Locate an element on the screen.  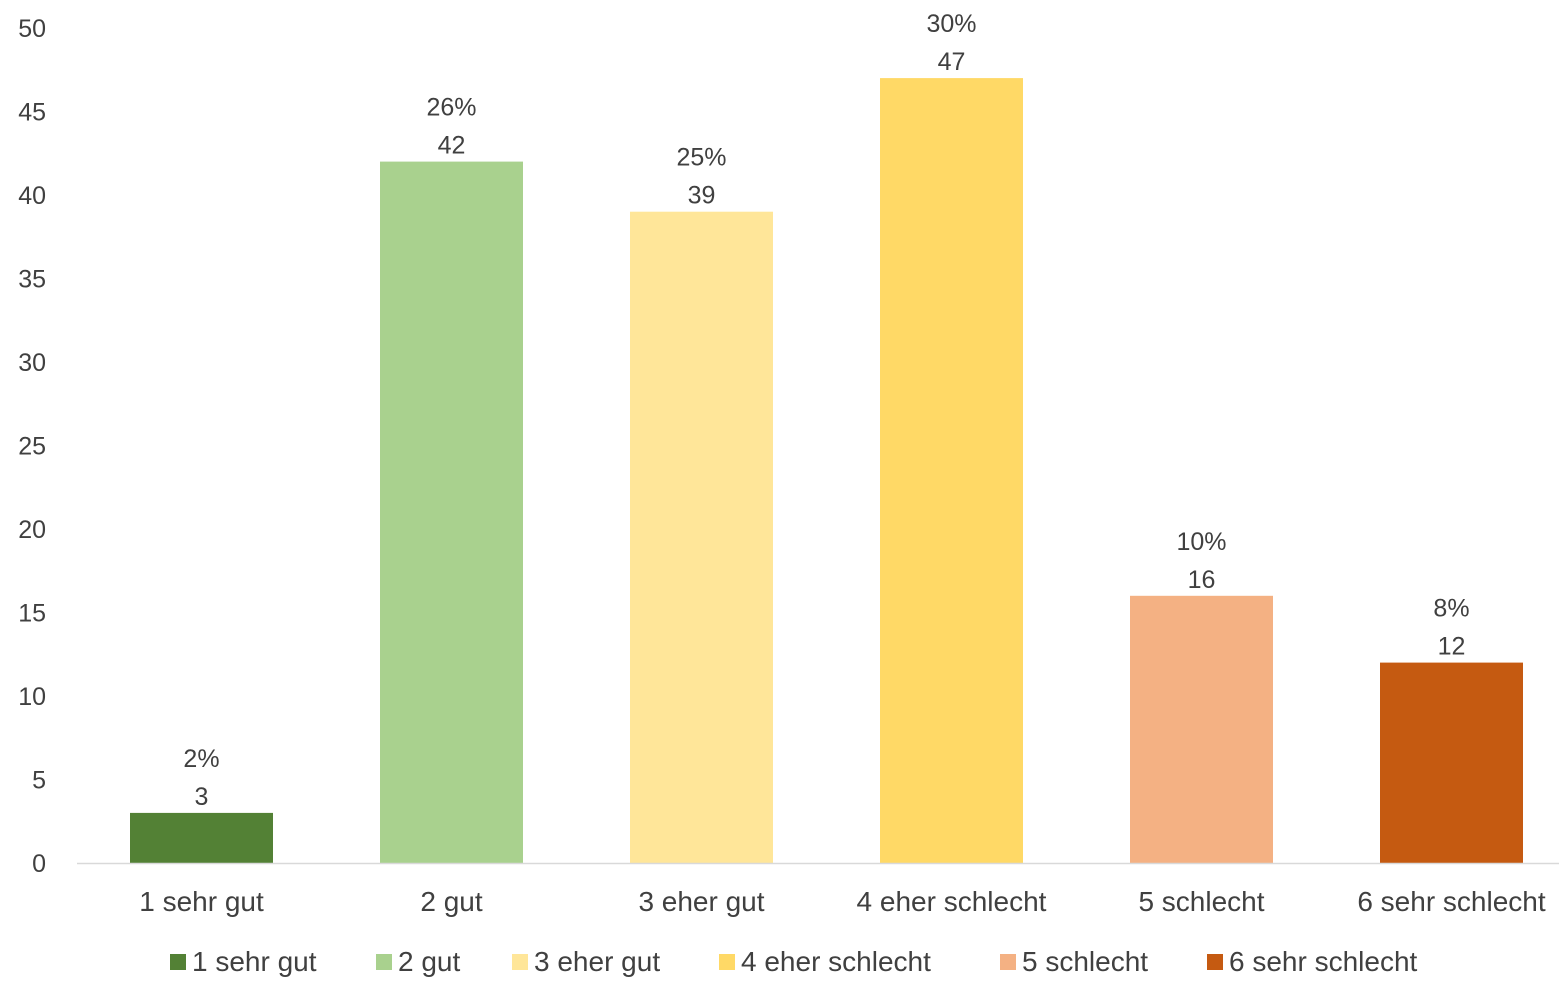
x-tick-label: 4 eher schlecht is located at coordinates (952, 901).